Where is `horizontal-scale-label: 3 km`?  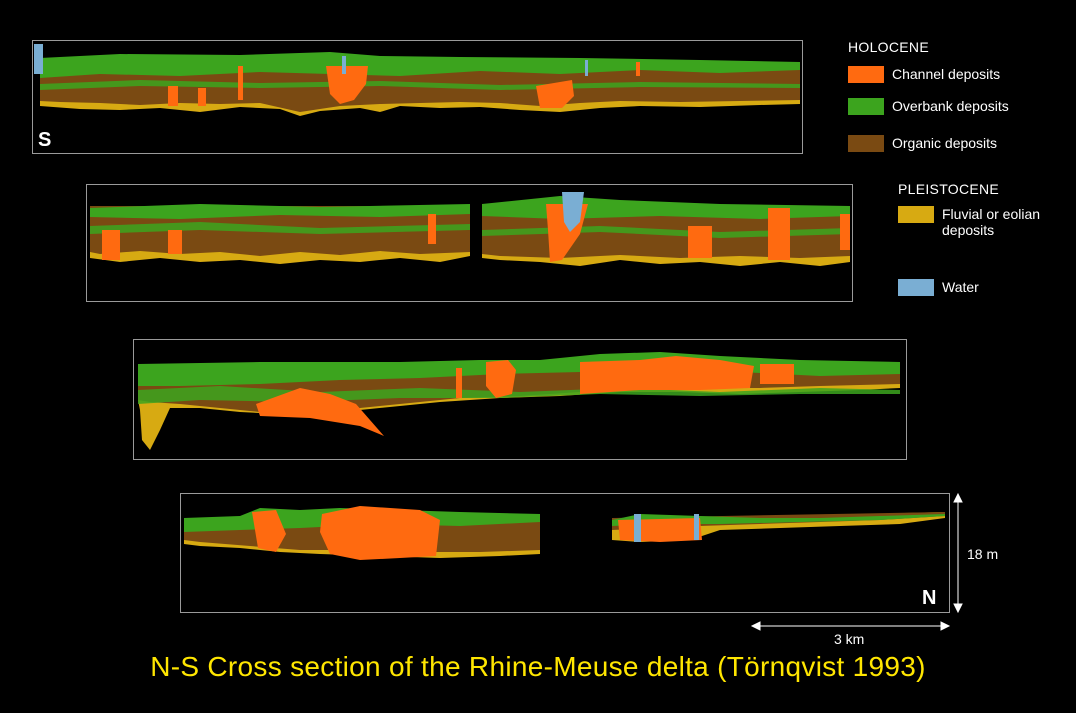 horizontal-scale-label: 3 km is located at coordinates (849, 639).